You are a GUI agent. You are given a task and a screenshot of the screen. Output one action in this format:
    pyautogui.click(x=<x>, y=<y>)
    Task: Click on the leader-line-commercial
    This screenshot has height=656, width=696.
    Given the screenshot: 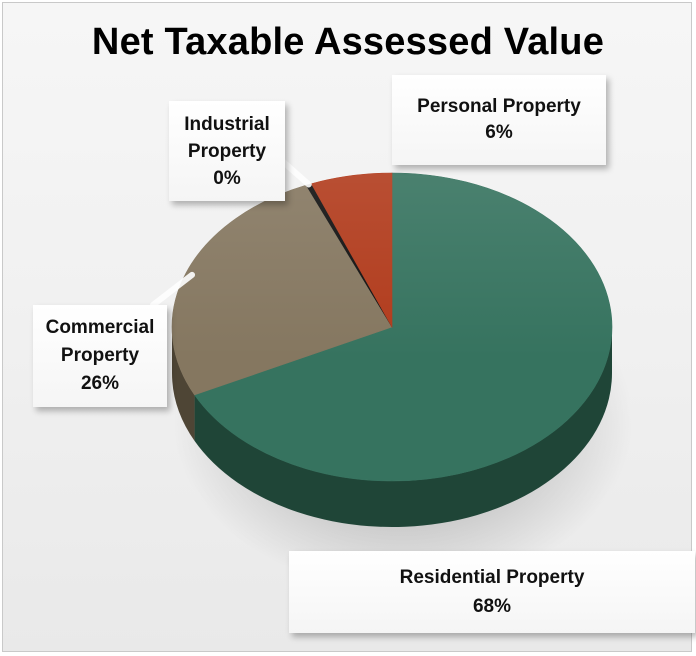 What is the action you would take?
    pyautogui.click(x=173, y=289)
    